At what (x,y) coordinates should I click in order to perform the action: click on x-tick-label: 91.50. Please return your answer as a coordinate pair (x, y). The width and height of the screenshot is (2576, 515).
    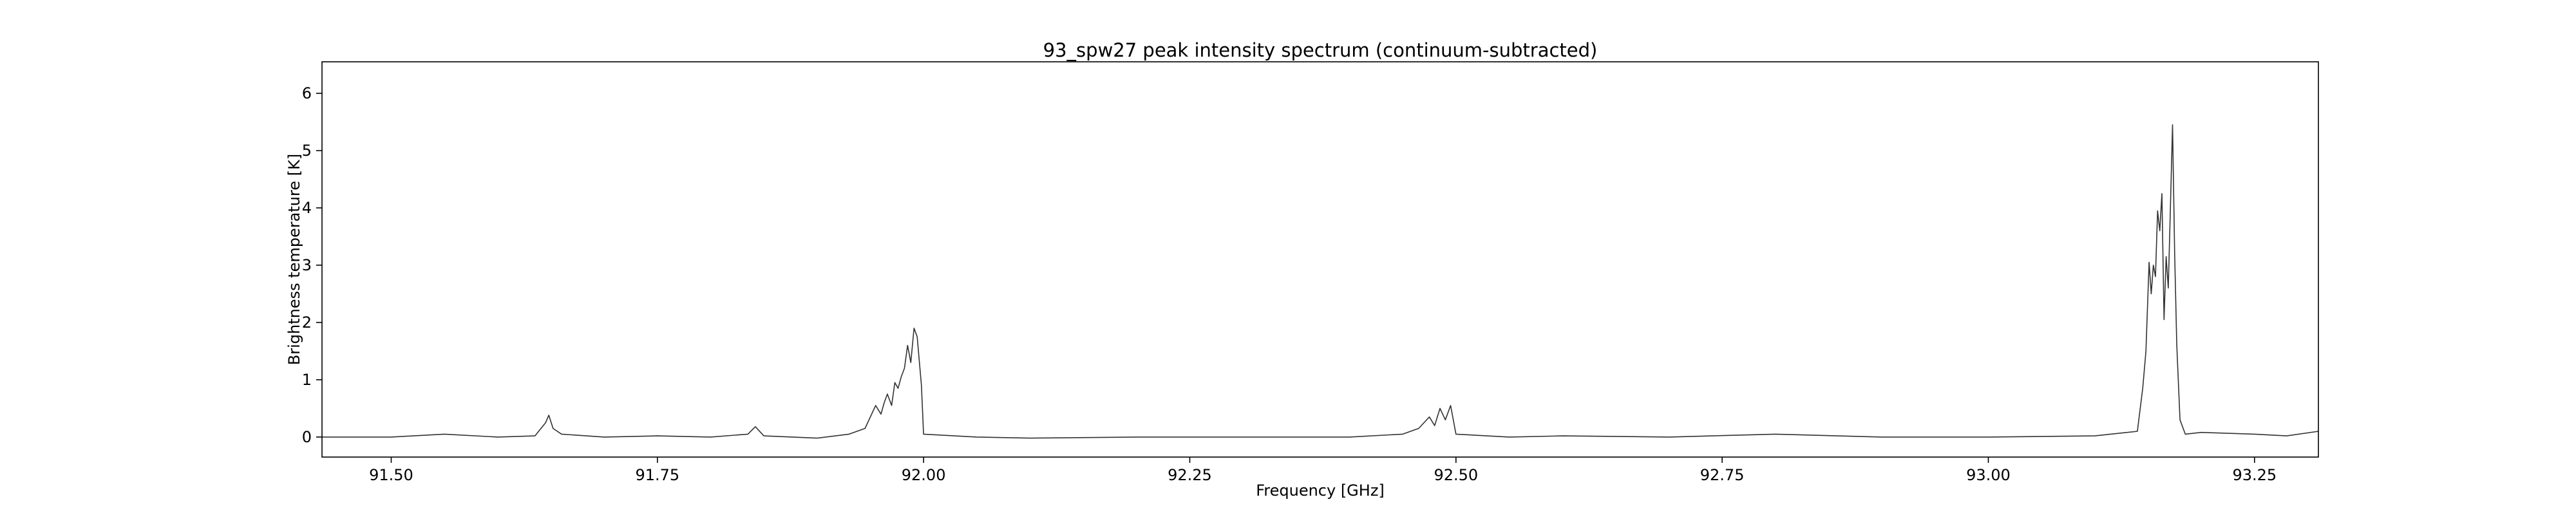
    Looking at the image, I should click on (391, 475).